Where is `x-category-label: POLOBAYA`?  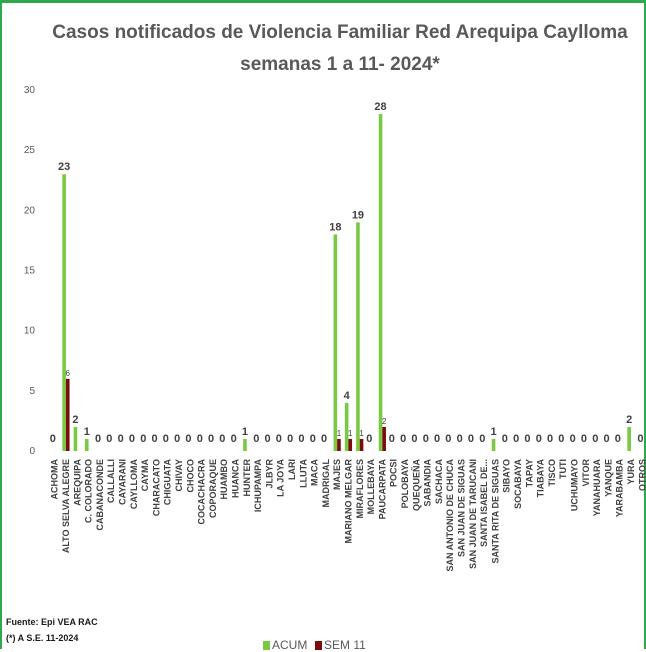
x-category-label: POLOBAYA is located at coordinates (405, 484).